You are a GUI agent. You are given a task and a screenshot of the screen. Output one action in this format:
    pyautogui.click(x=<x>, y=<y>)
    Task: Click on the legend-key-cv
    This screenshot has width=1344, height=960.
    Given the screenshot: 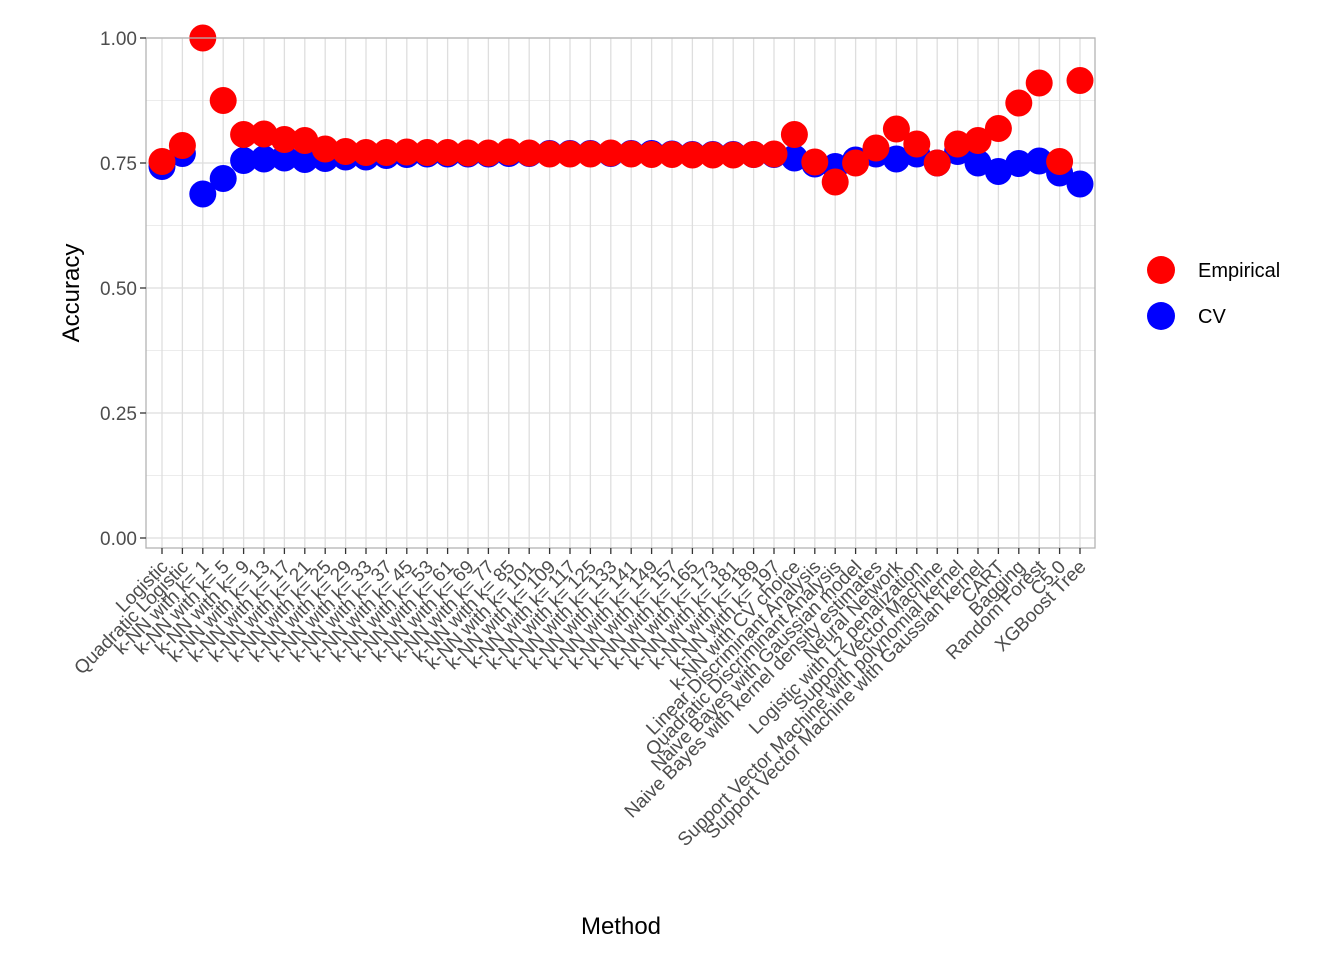 What is the action you would take?
    pyautogui.click(x=1161, y=316)
    